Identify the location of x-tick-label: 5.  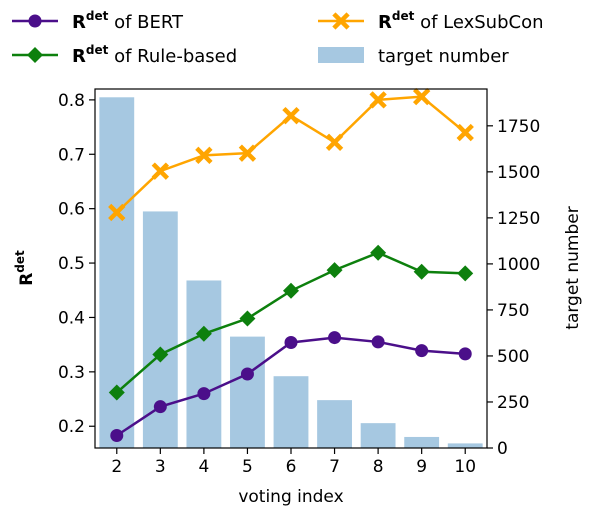
(247, 467).